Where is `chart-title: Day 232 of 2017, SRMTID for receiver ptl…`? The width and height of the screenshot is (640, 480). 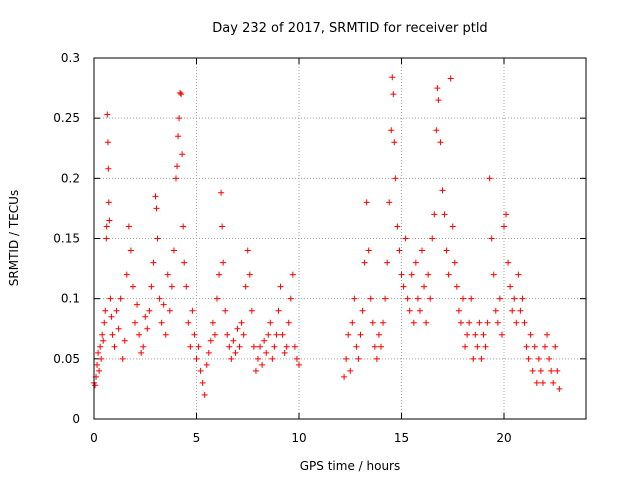
chart-title: Day 232 of 2017, SRMTID for receiver ptl… is located at coordinates (349, 28).